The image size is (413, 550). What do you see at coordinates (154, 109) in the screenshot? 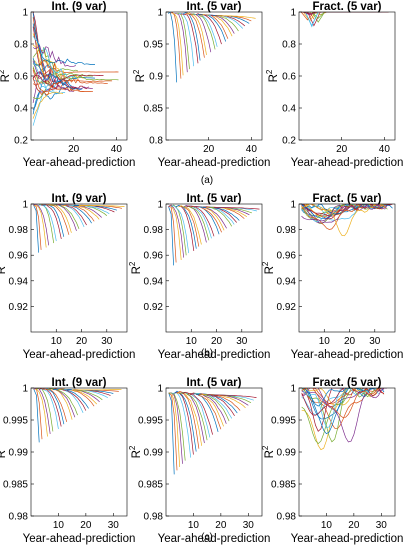
I see `y-tick-label: 0.85` at bounding box center [154, 109].